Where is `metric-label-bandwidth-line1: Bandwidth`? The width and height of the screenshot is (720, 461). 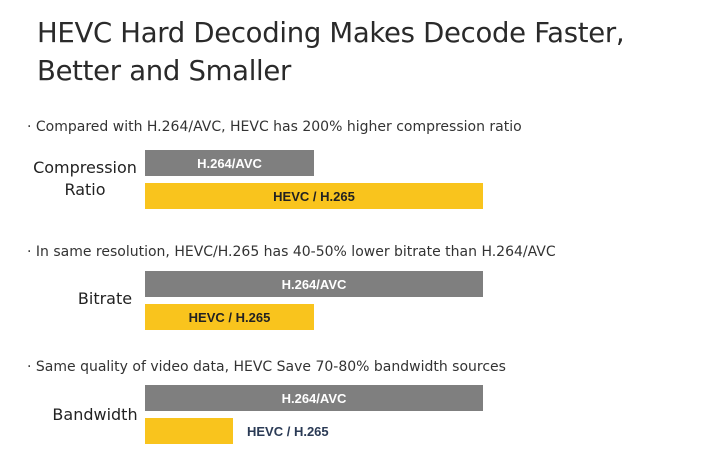
metric-label-bandwidth-line1: Bandwidth is located at coordinates (95, 414).